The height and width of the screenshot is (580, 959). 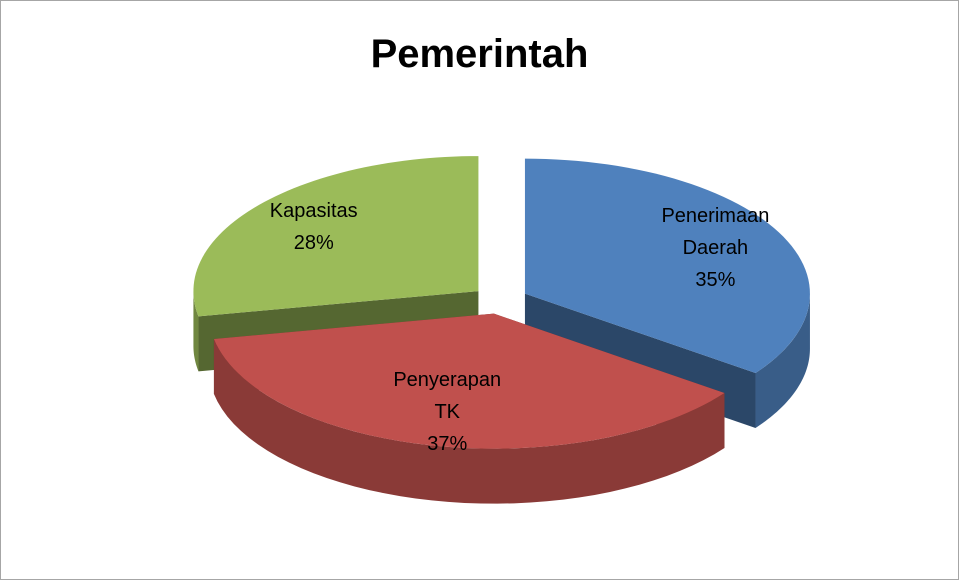 I want to click on data-label: Penerimaan Daerah 35%, so click(x=715, y=248).